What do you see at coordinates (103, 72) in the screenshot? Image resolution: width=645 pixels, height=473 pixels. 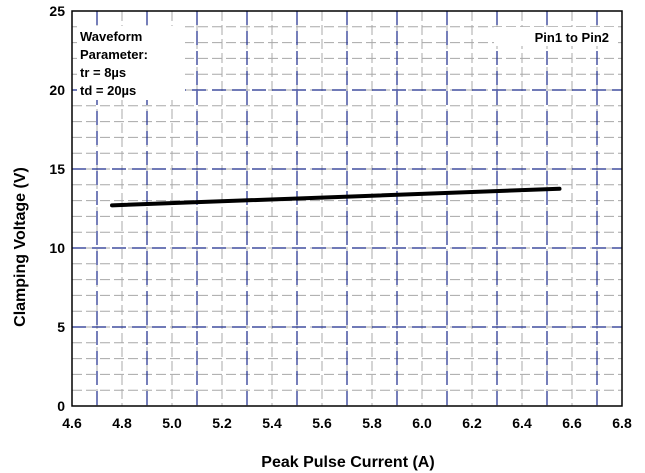 I see `waveform-tr-label: tr = 8µs` at bounding box center [103, 72].